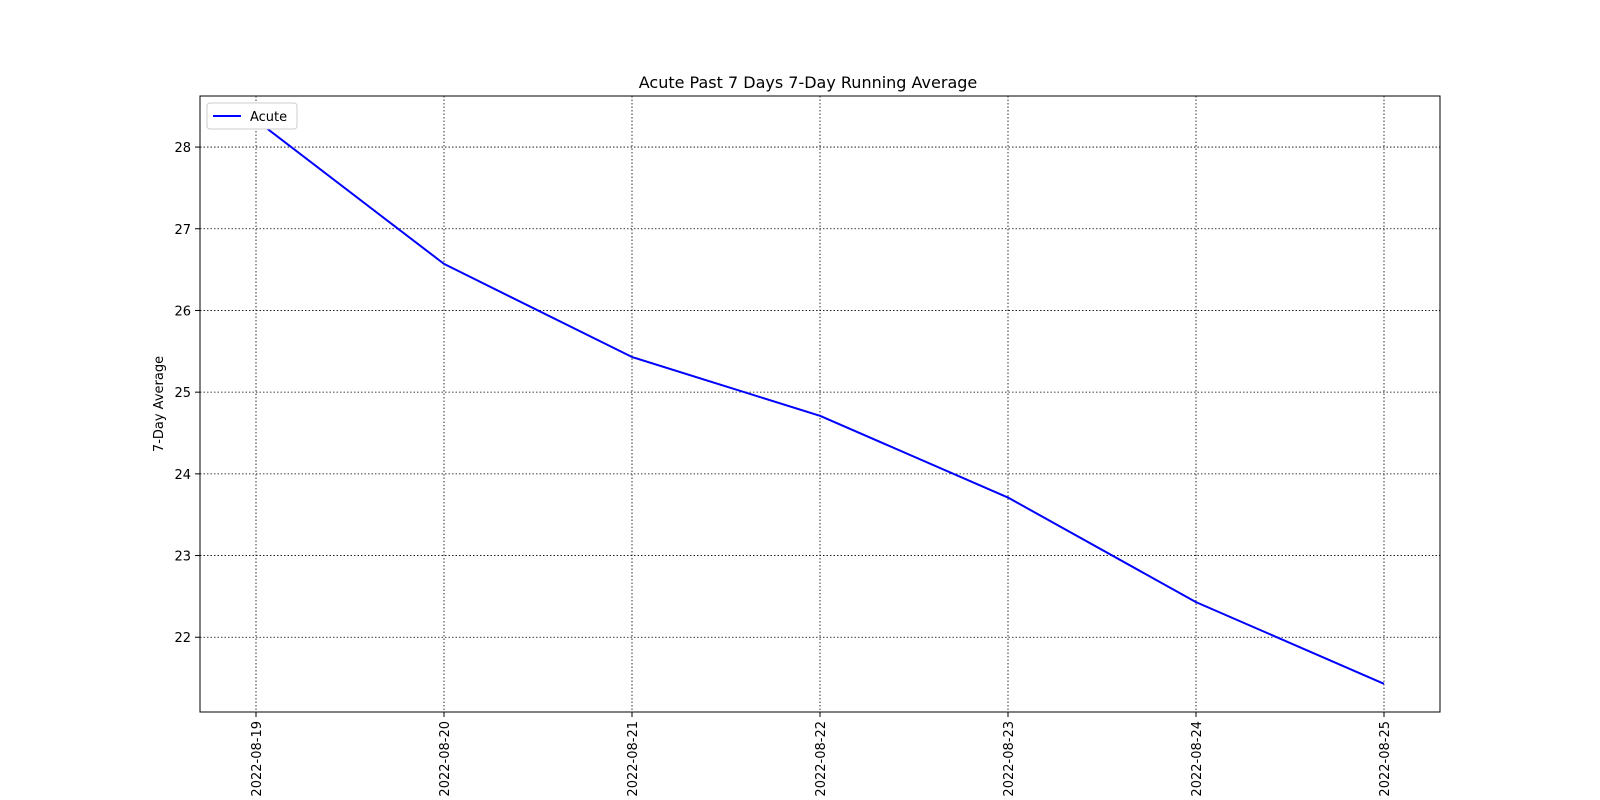  Describe the element at coordinates (159, 404) in the screenshot. I see `y-axis-label: 7-Day Average` at that location.